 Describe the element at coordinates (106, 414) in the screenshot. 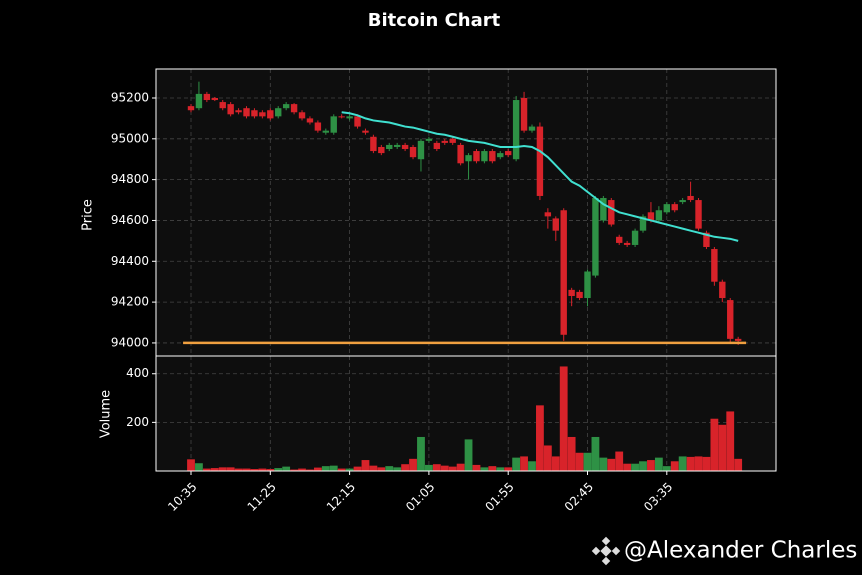

I see `volume-axis-title: Volume` at that location.